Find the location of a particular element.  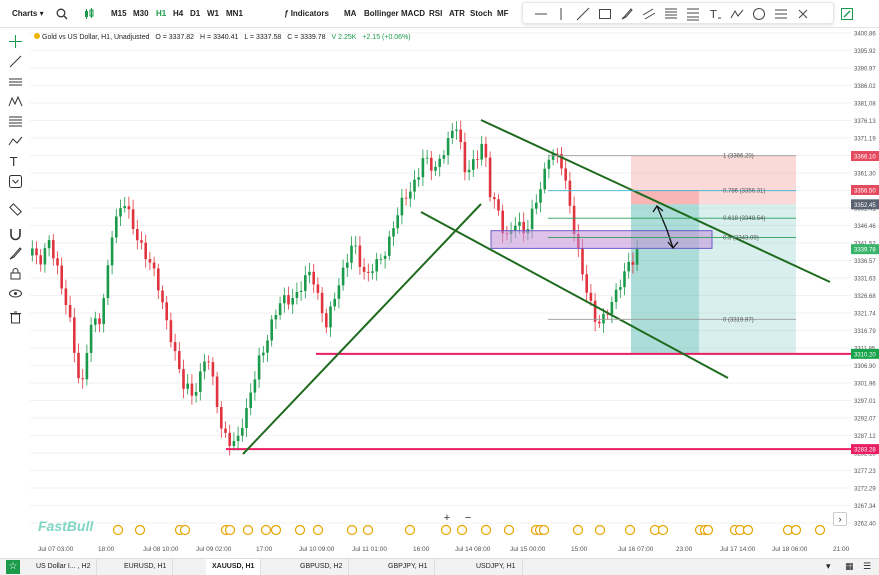

price-tick-label: 3297.01 is located at coordinates (865, 402).